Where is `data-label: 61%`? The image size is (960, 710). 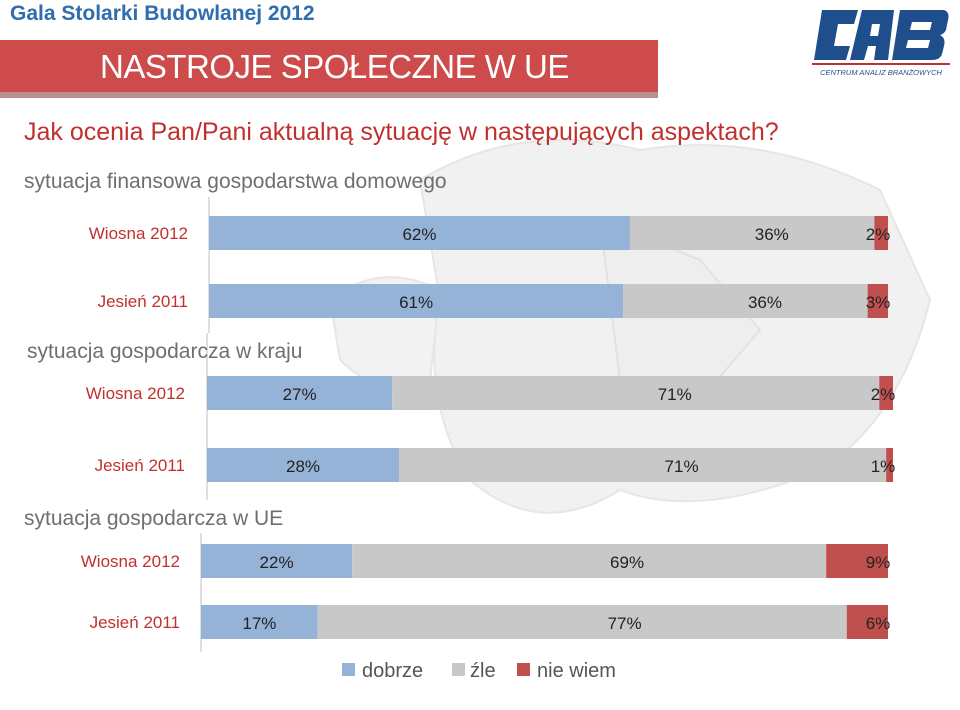 data-label: 61% is located at coordinates (416, 302).